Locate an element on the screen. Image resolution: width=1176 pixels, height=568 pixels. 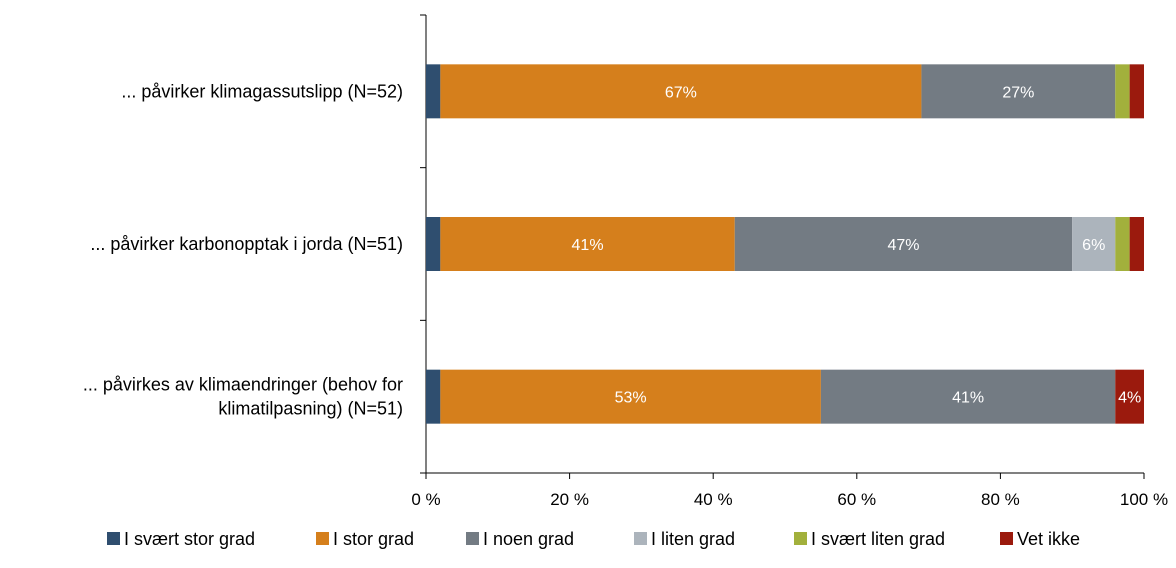
data-label: 27% is located at coordinates (1018, 92).